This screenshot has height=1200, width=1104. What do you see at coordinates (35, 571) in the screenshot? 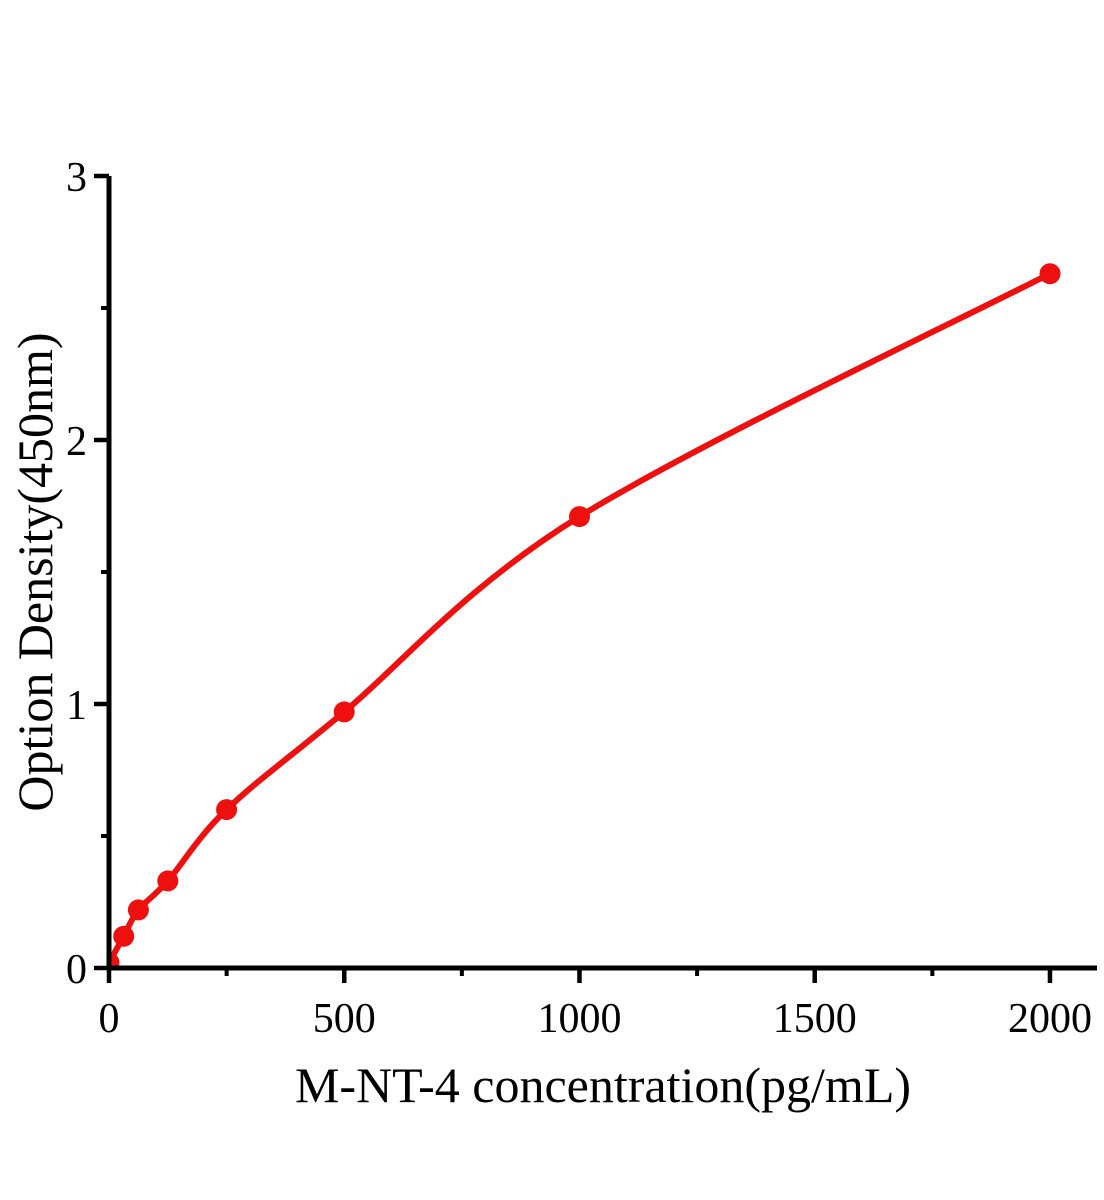
I see `y-axis-title: Option Density(450nm)` at bounding box center [35, 571].